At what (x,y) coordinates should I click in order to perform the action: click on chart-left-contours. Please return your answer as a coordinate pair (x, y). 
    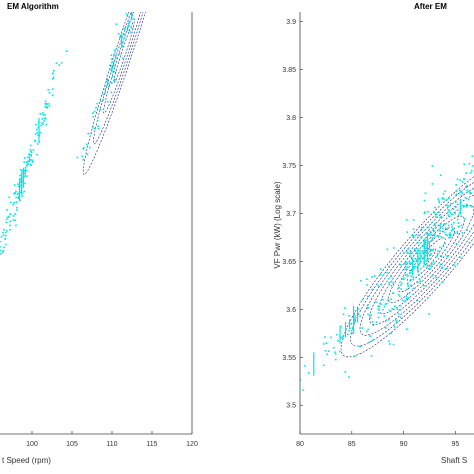
    Looking at the image, I should click on (124, 93).